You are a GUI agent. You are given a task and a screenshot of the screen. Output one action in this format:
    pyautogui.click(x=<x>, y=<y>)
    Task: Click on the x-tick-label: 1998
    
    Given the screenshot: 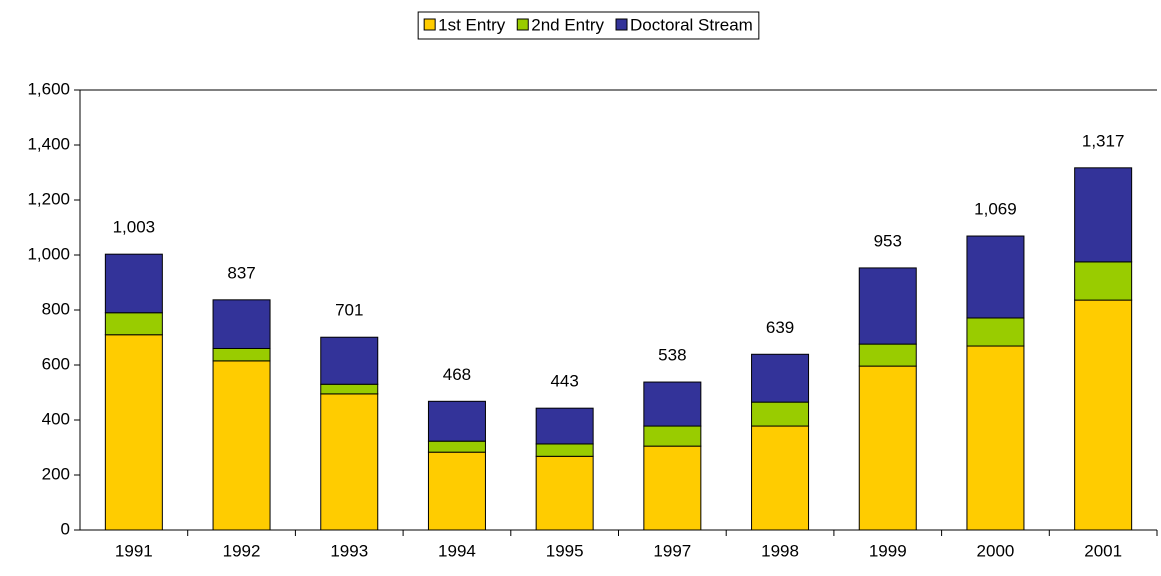 What is the action you would take?
    pyautogui.click(x=780, y=550)
    